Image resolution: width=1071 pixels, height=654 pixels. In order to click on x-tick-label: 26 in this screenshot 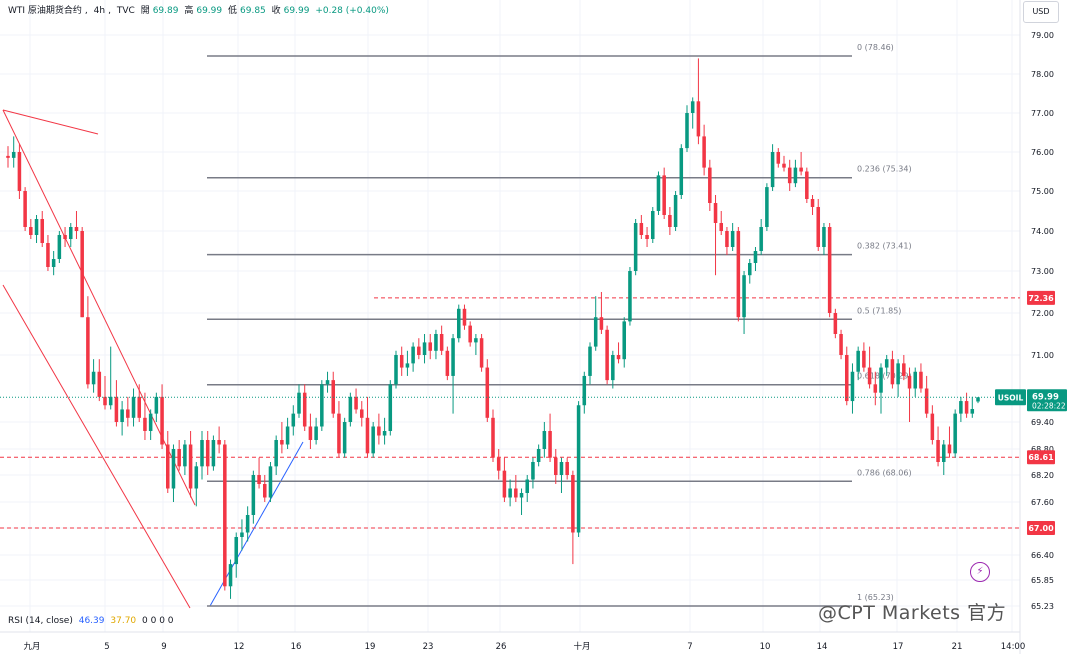, I will do `click(501, 647)`.